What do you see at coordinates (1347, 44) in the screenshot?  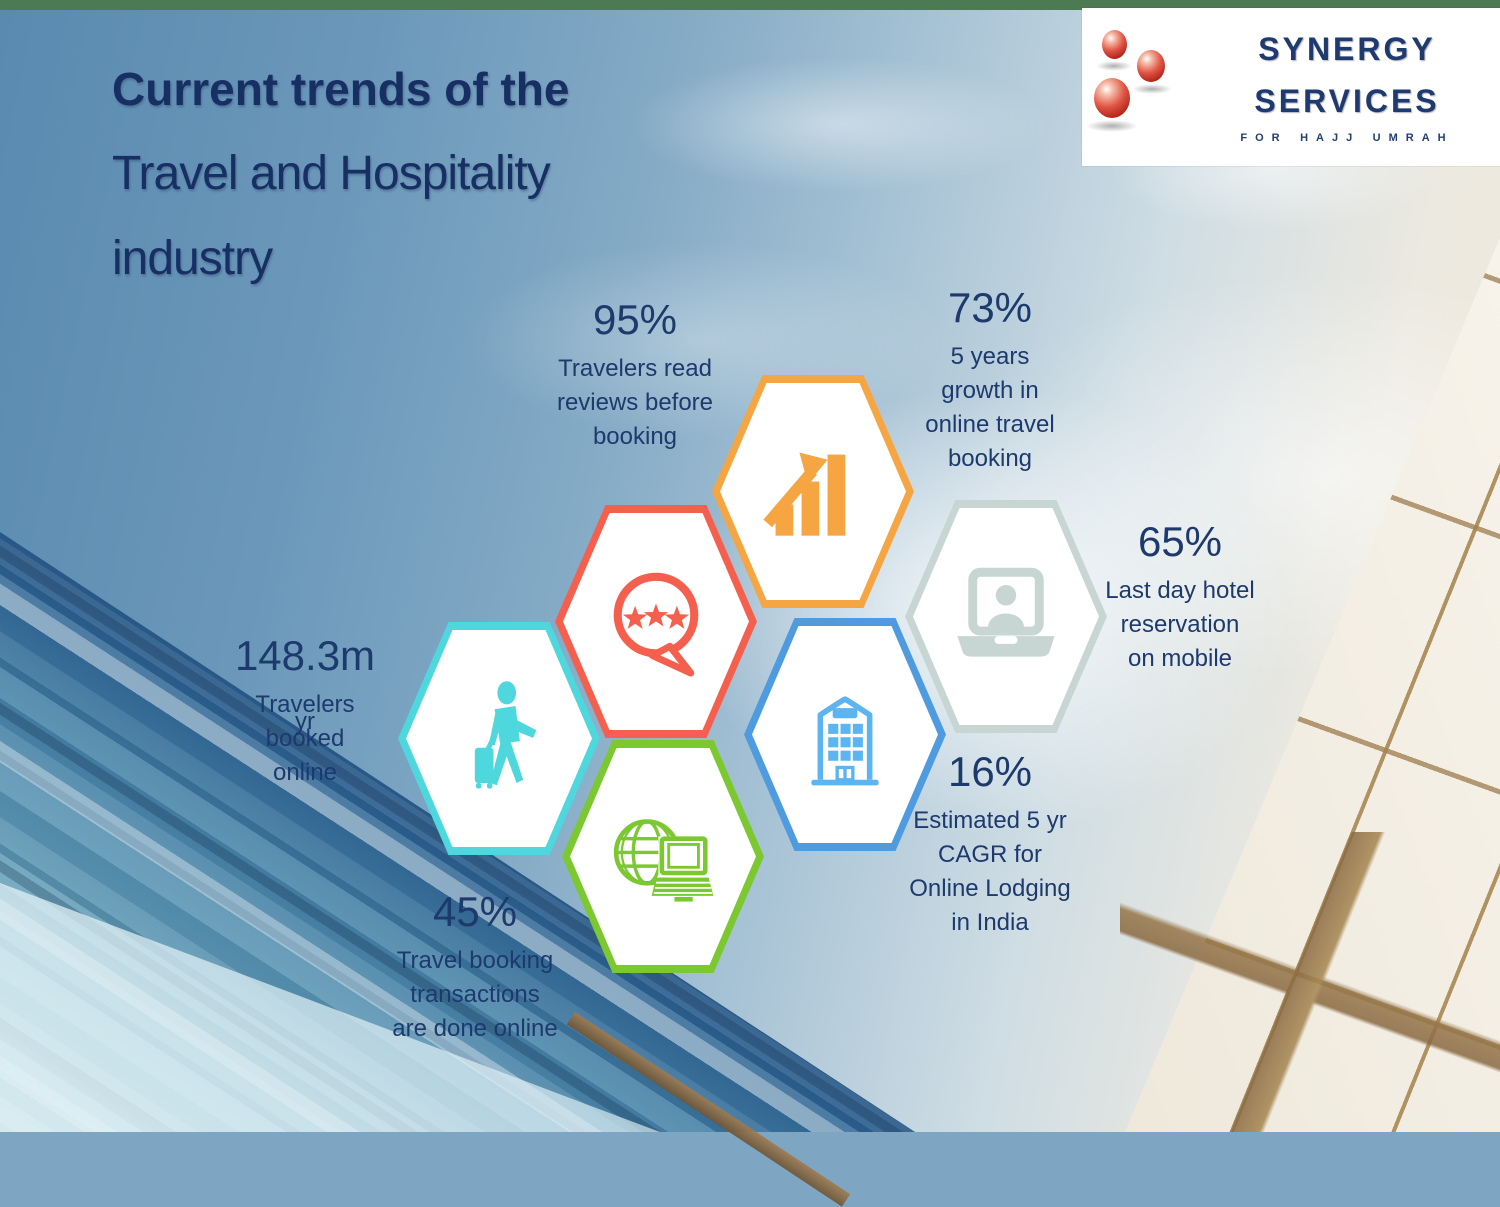 I see `logo-name-line1: Synergy` at bounding box center [1347, 44].